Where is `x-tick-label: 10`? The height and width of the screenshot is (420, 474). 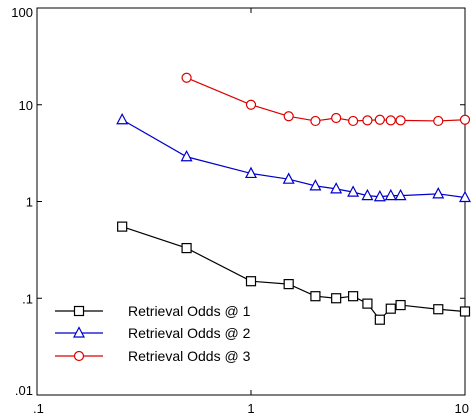 x-tick-label: 10 is located at coordinates (462, 408).